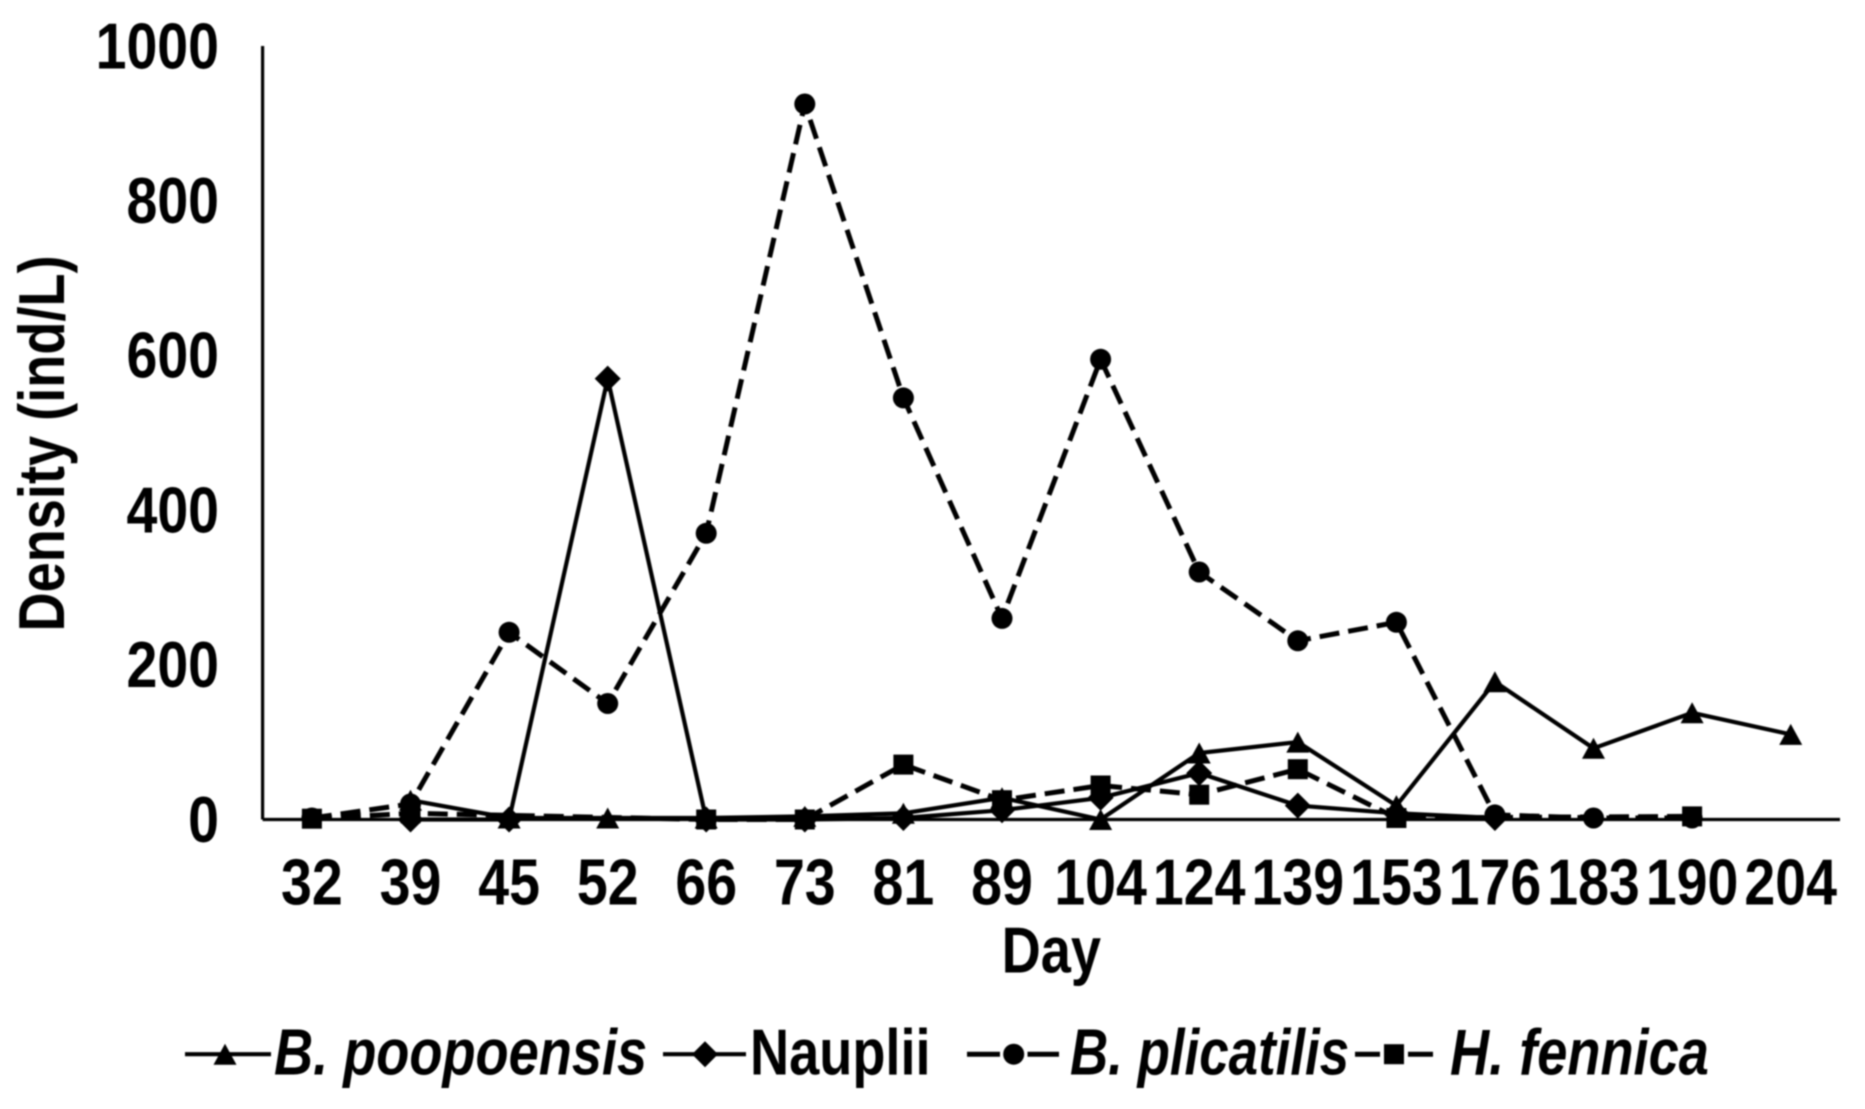  What do you see at coordinates (805, 883) in the screenshot?
I see `svg-text: 73` at bounding box center [805, 883].